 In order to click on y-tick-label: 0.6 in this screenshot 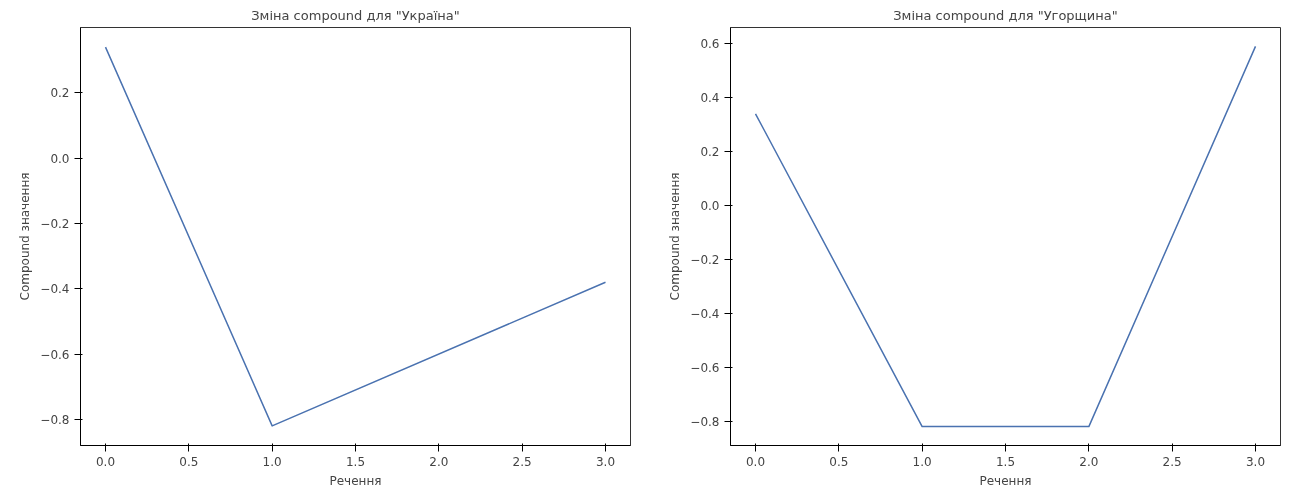, I will do `click(710, 44)`.